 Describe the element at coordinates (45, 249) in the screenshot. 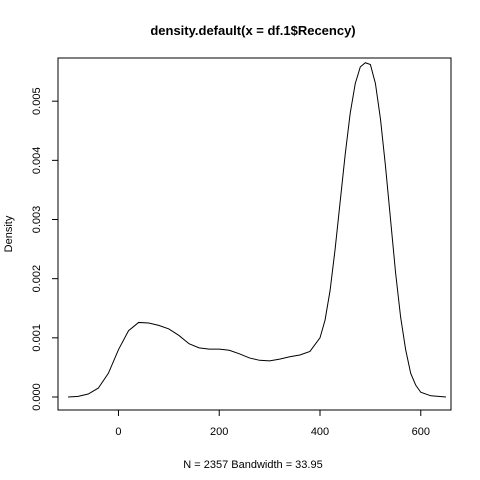

I see `y-axis: 0.000 0.001 0.002 0.003 0.004 0.005` at that location.